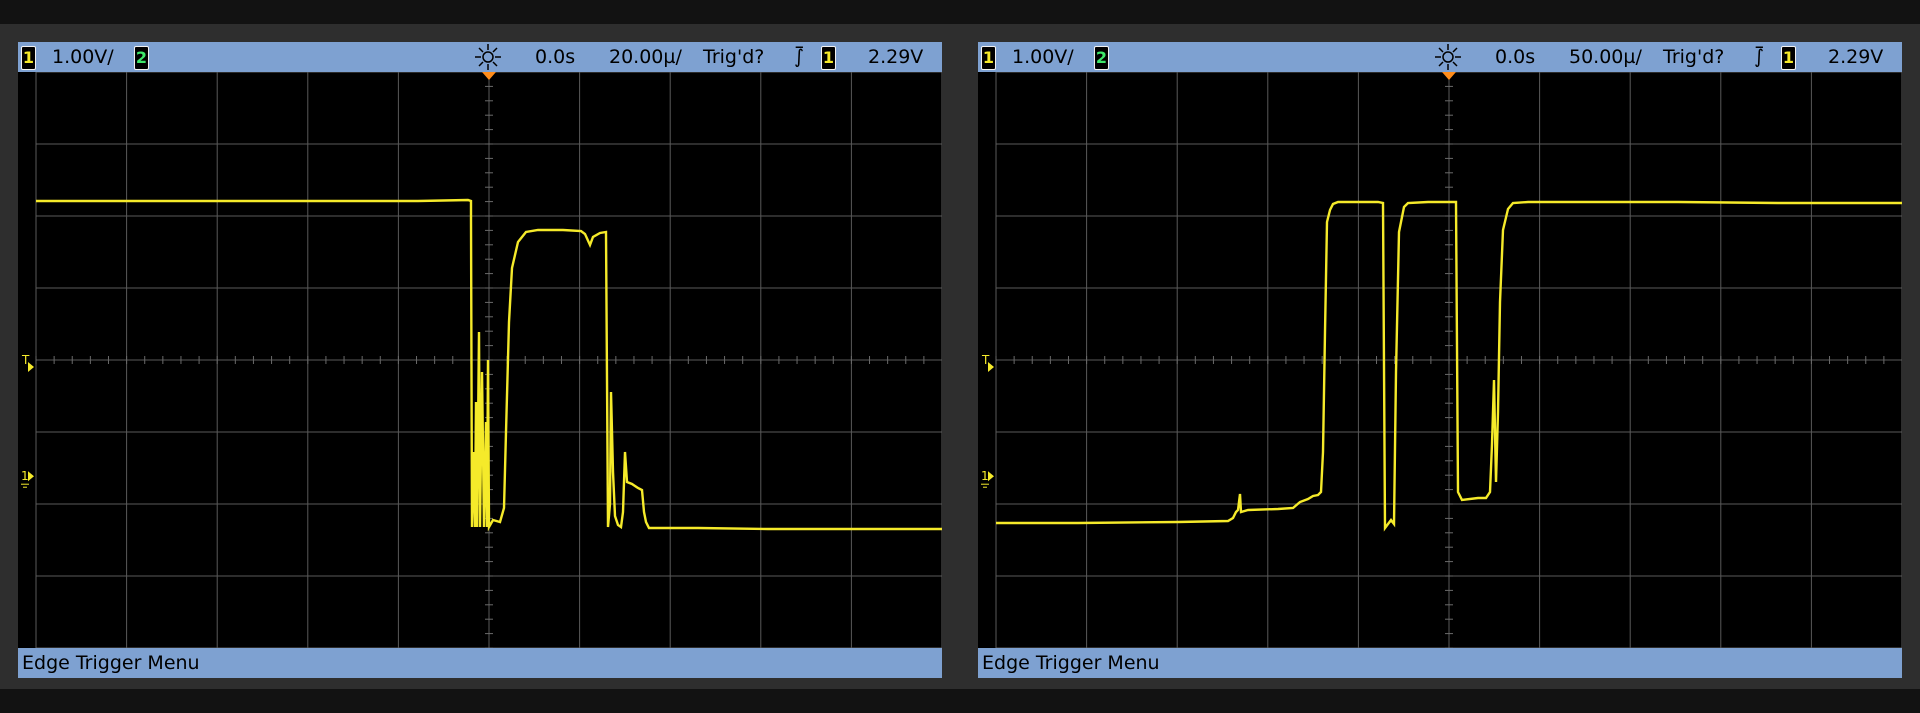 Image resolution: width=1920 pixels, height=713 pixels. Describe the element at coordinates (645, 57) in the screenshot. I see `time-scale: 20.00µ/` at that location.